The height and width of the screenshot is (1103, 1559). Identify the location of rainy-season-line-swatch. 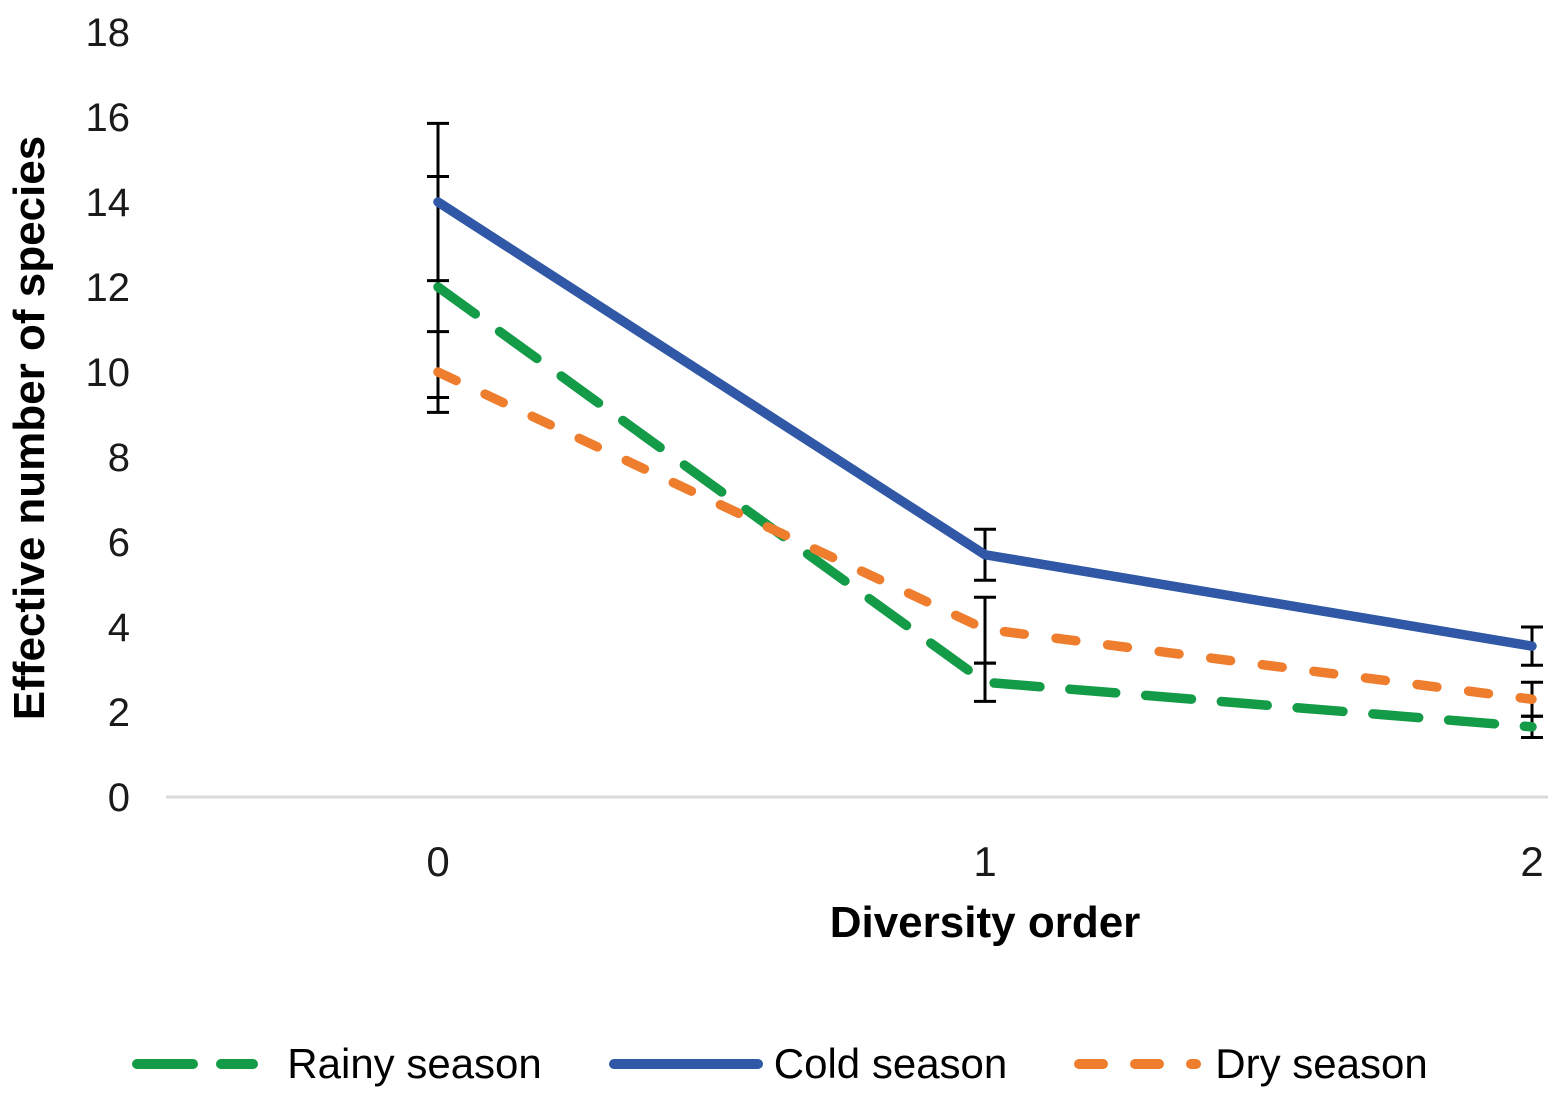
(204, 1064).